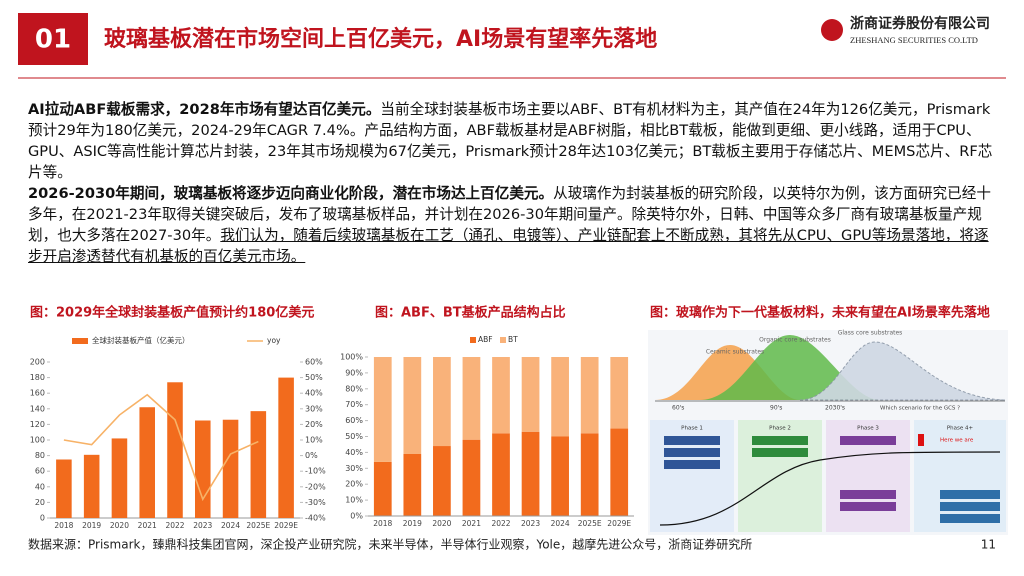  Describe the element at coordinates (382, 523) in the screenshot. I see `x-tick-label: 2018` at that location.